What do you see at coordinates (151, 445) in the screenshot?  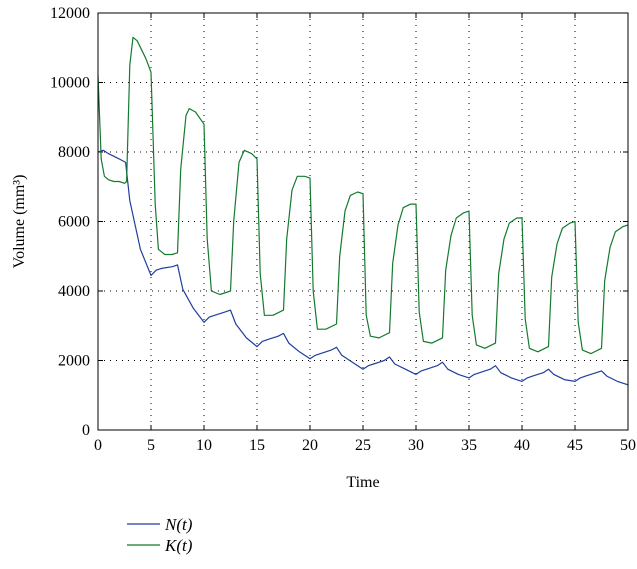 I see `x-tick-label: 5` at bounding box center [151, 445].